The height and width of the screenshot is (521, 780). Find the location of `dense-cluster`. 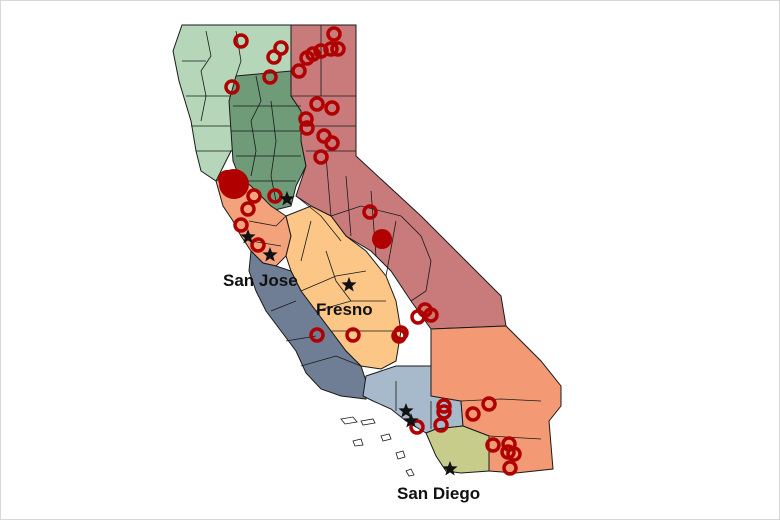

dense-cluster is located at coordinates (305, 209).